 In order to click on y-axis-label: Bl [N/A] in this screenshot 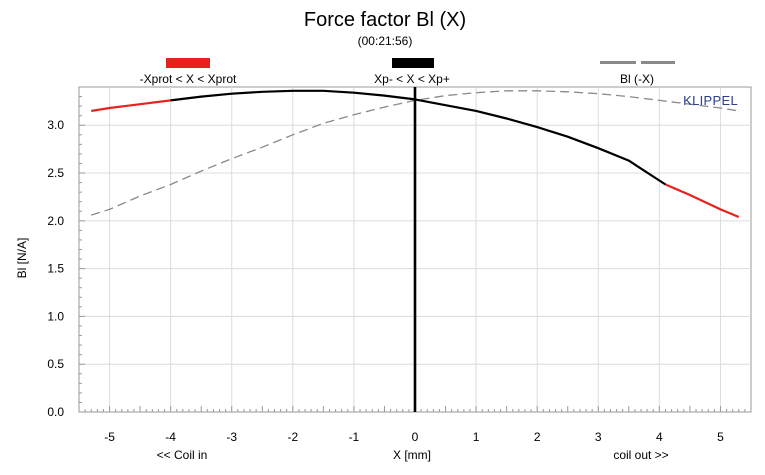, I will do `click(22, 258)`.